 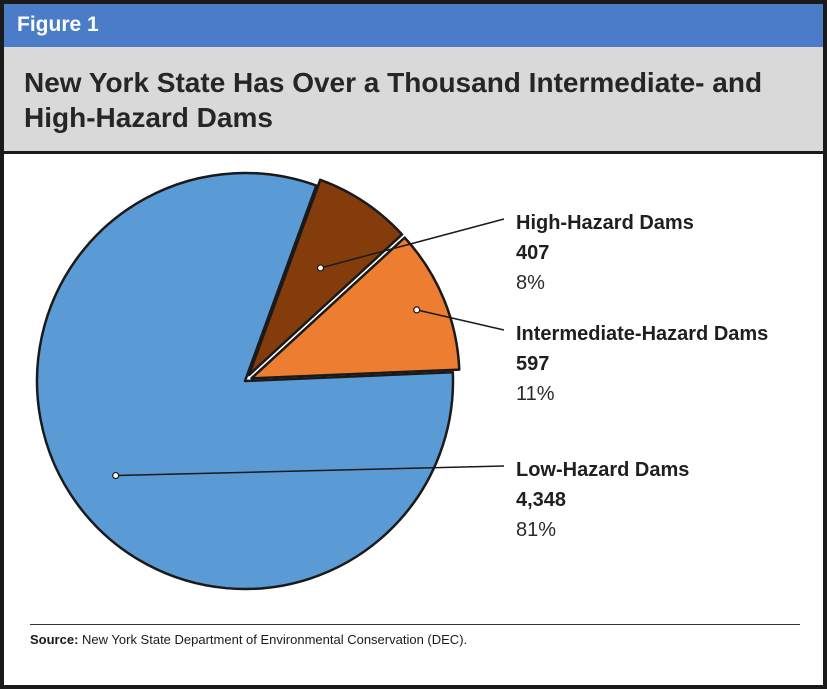 What do you see at coordinates (532, 253) in the screenshot?
I see `label-count-high-hazard: 407` at bounding box center [532, 253].